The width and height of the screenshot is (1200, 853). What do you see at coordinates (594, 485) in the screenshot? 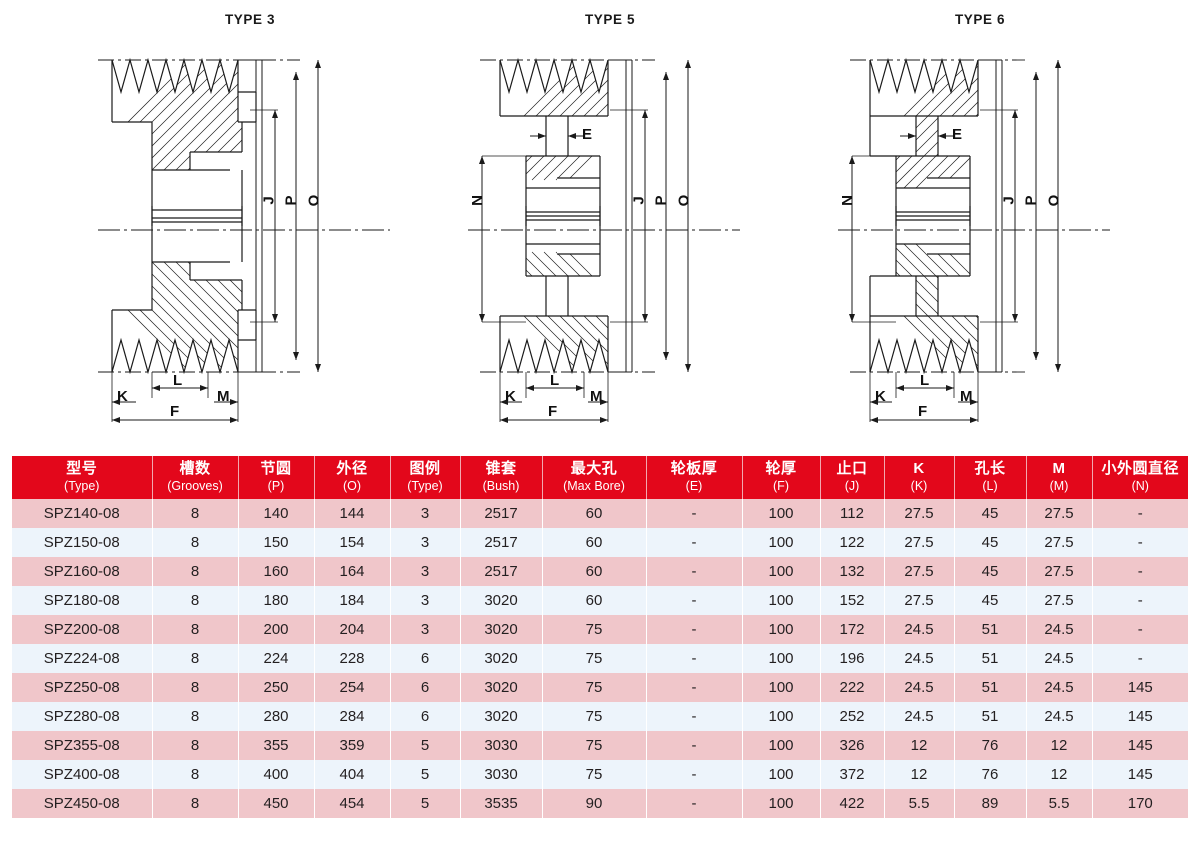
I see `header-en-6: (Max Bore)` at bounding box center [594, 485].